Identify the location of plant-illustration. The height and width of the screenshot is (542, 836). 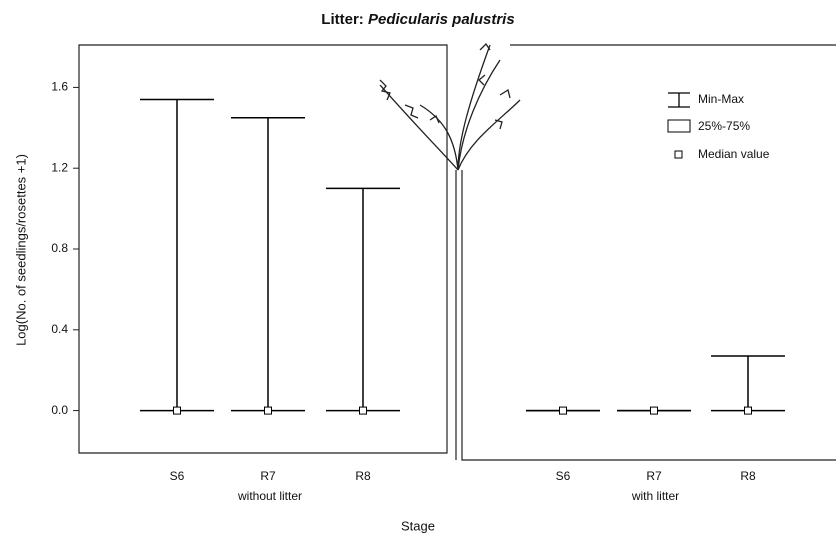
(450, 106).